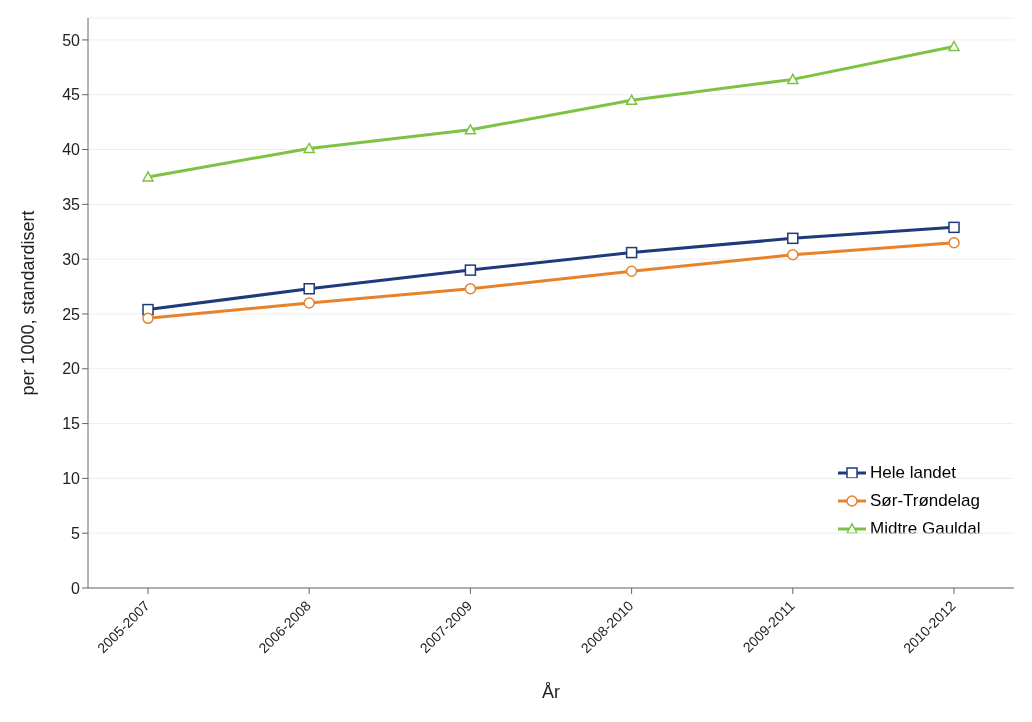  Describe the element at coordinates (28, 303) in the screenshot. I see `y-axis-title: per 1000, standardisert` at that location.